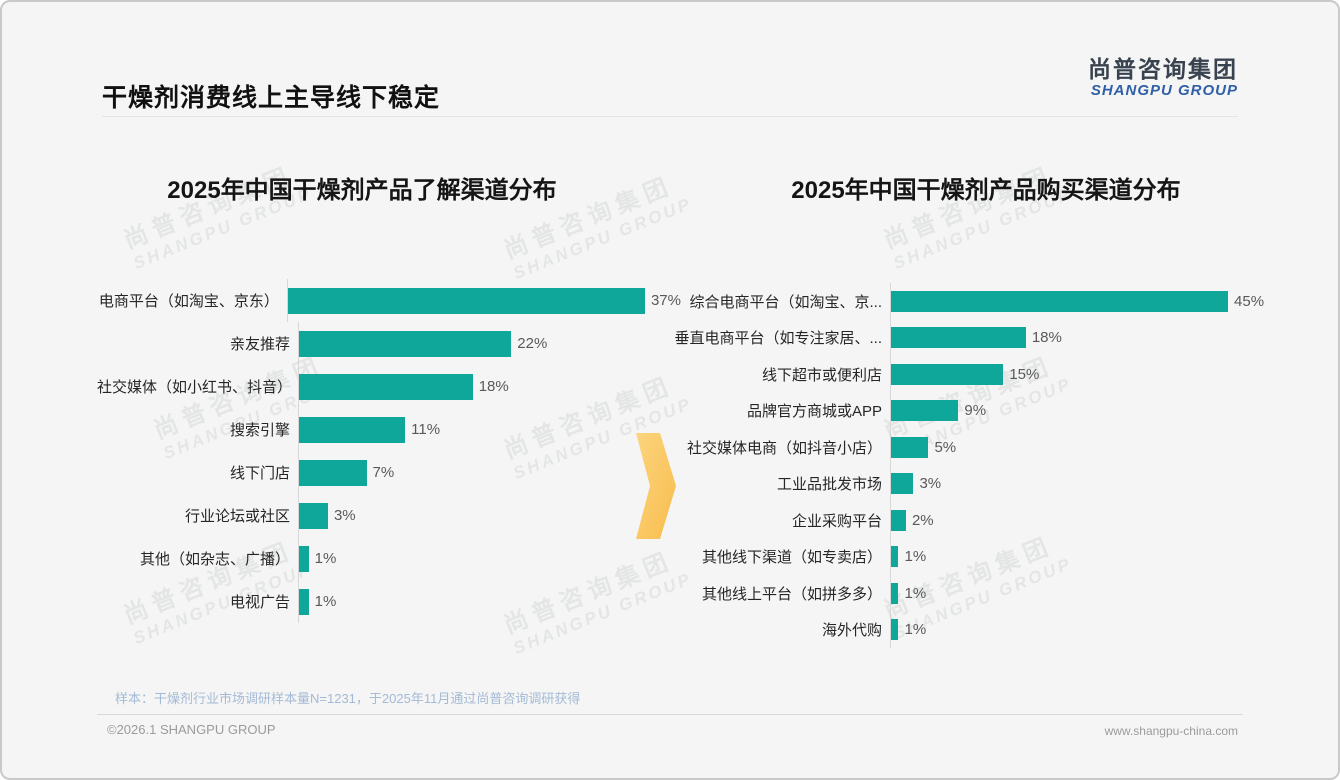 The image size is (1340, 780). What do you see at coordinates (489, 472) in the screenshot?
I see `plot-area: 7%` at bounding box center [489, 472].